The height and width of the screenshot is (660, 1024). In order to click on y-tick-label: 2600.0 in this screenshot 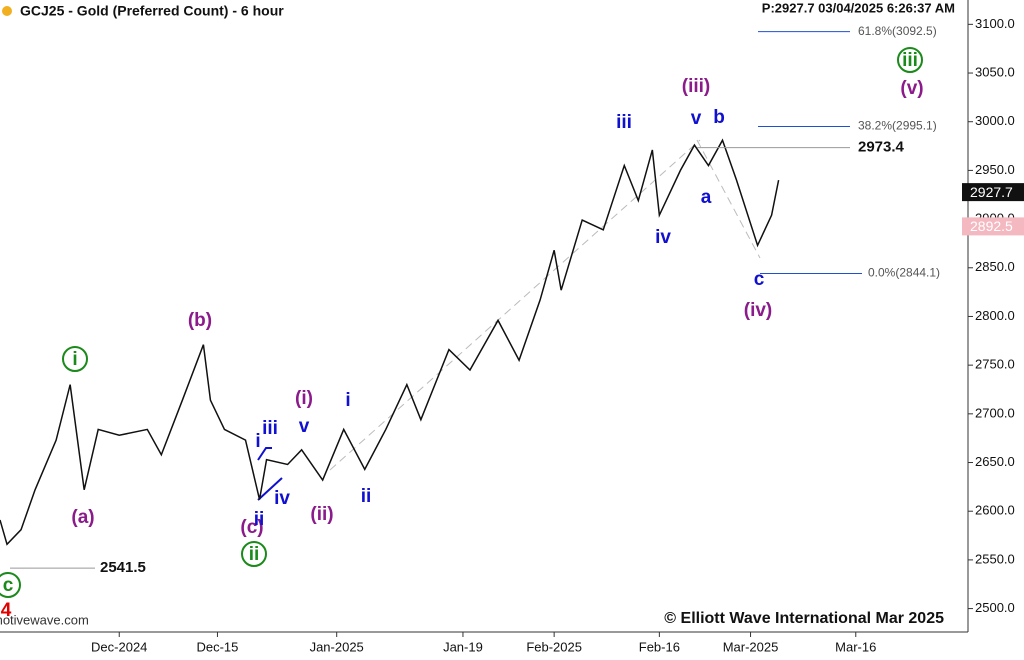, I will do `click(995, 510)`.